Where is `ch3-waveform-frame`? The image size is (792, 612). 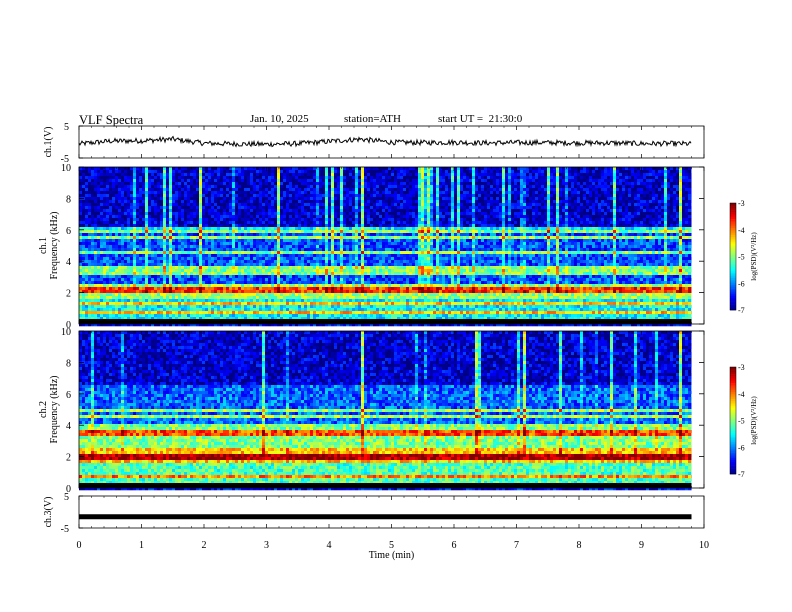
ch3-waveform-frame is located at coordinates (391, 512).